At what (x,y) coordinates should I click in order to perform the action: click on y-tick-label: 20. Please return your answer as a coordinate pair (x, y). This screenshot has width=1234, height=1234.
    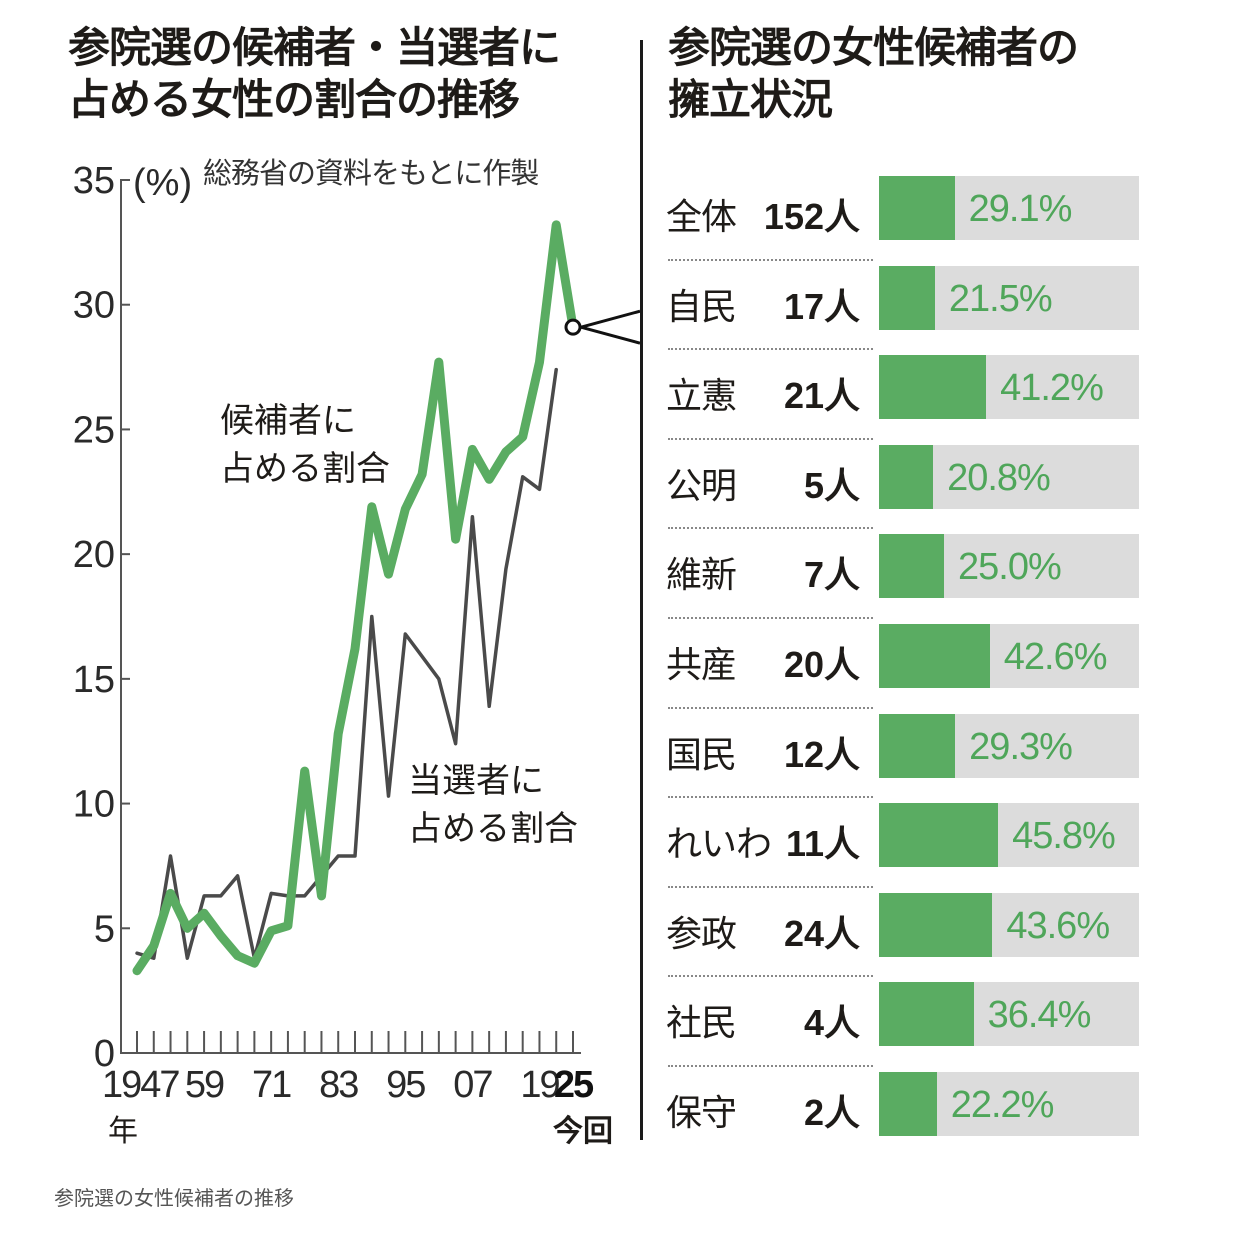
    Looking at the image, I should click on (94, 555).